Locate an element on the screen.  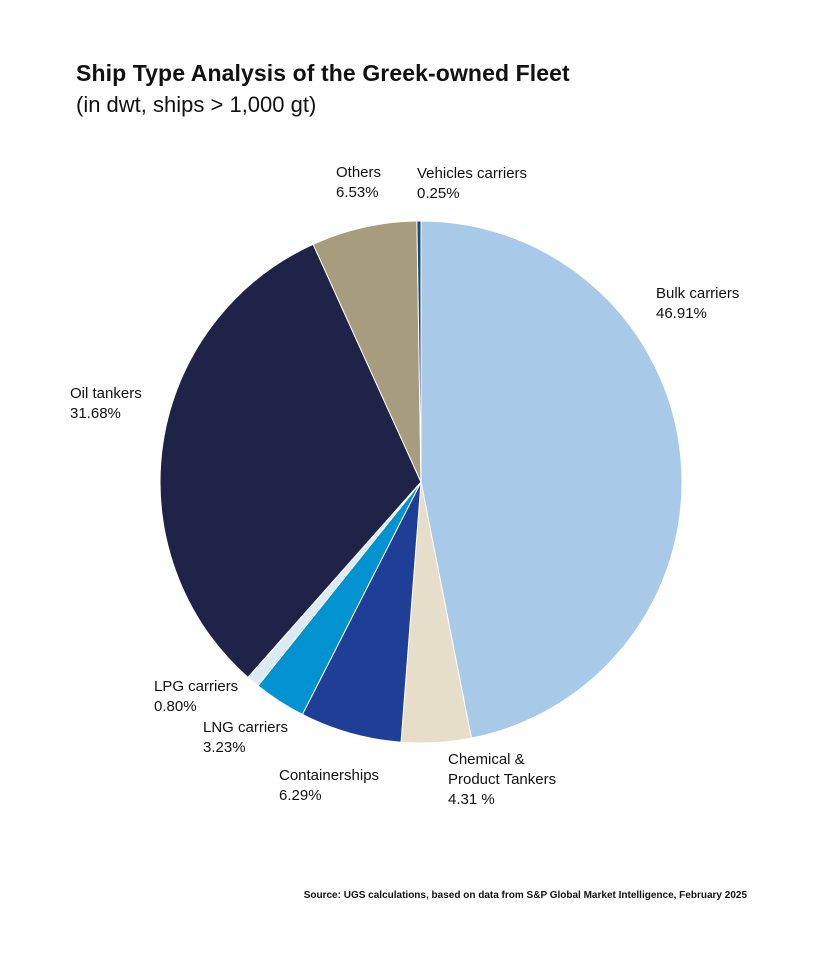
pie-slice-oil is located at coordinates (290, 461).